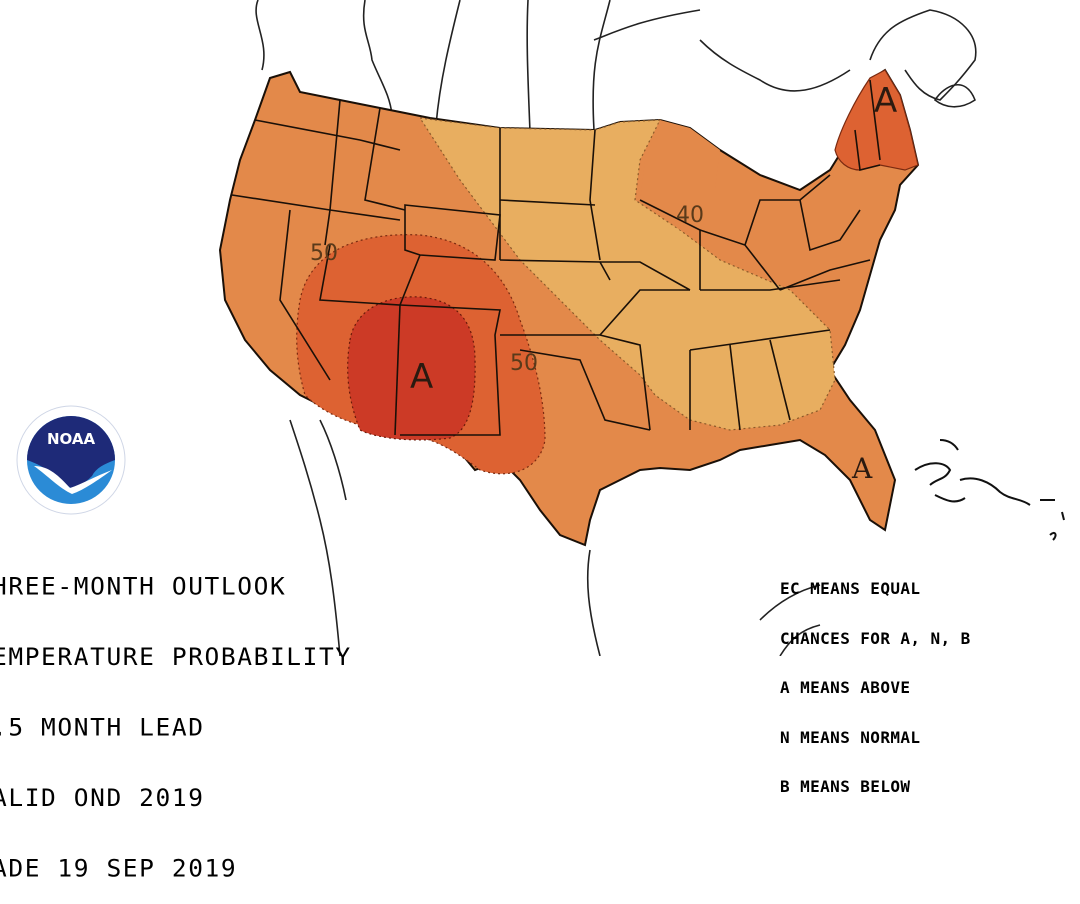 The width and height of the screenshot is (1080, 904). Describe the element at coordinates (102, 798) in the screenshot. I see `title-line-4: ALID OND 2019` at that location.